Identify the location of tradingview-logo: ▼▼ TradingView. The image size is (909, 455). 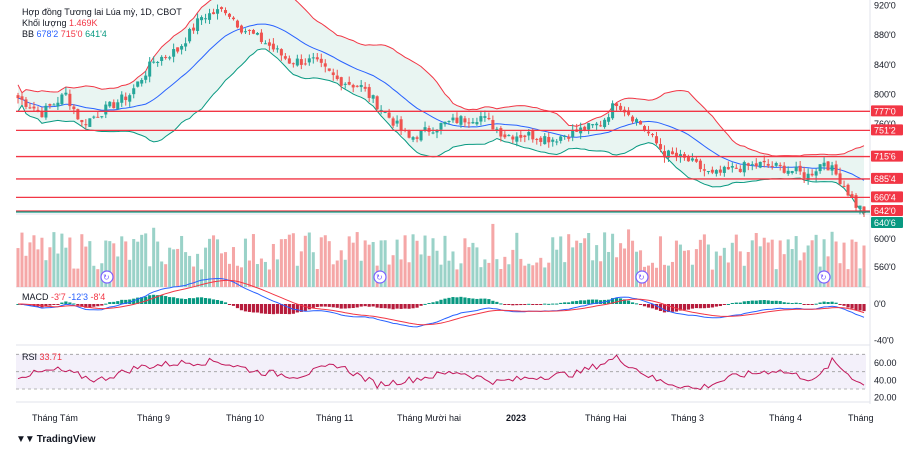
(56, 439).